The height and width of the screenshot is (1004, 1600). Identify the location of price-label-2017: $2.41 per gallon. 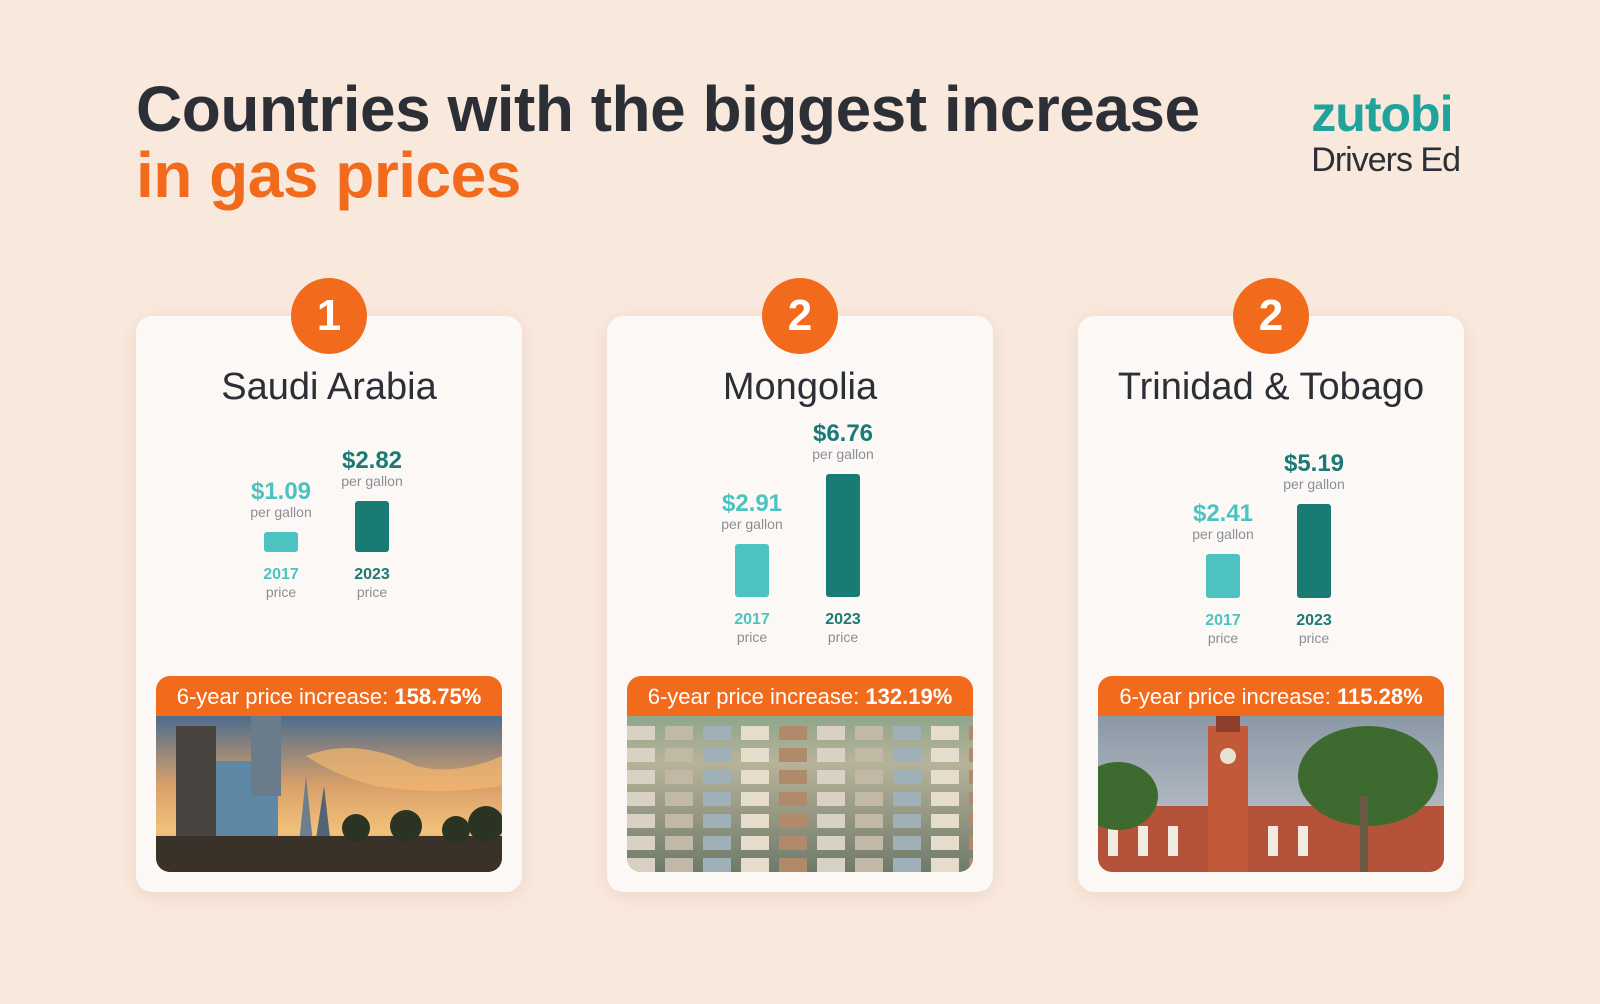
(1223, 521).